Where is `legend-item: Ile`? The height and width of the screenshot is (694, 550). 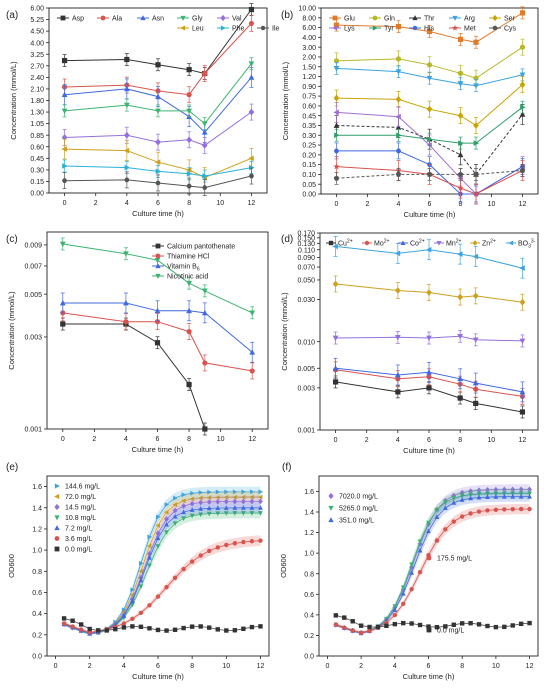
legend-item: Ile is located at coordinates (268, 29).